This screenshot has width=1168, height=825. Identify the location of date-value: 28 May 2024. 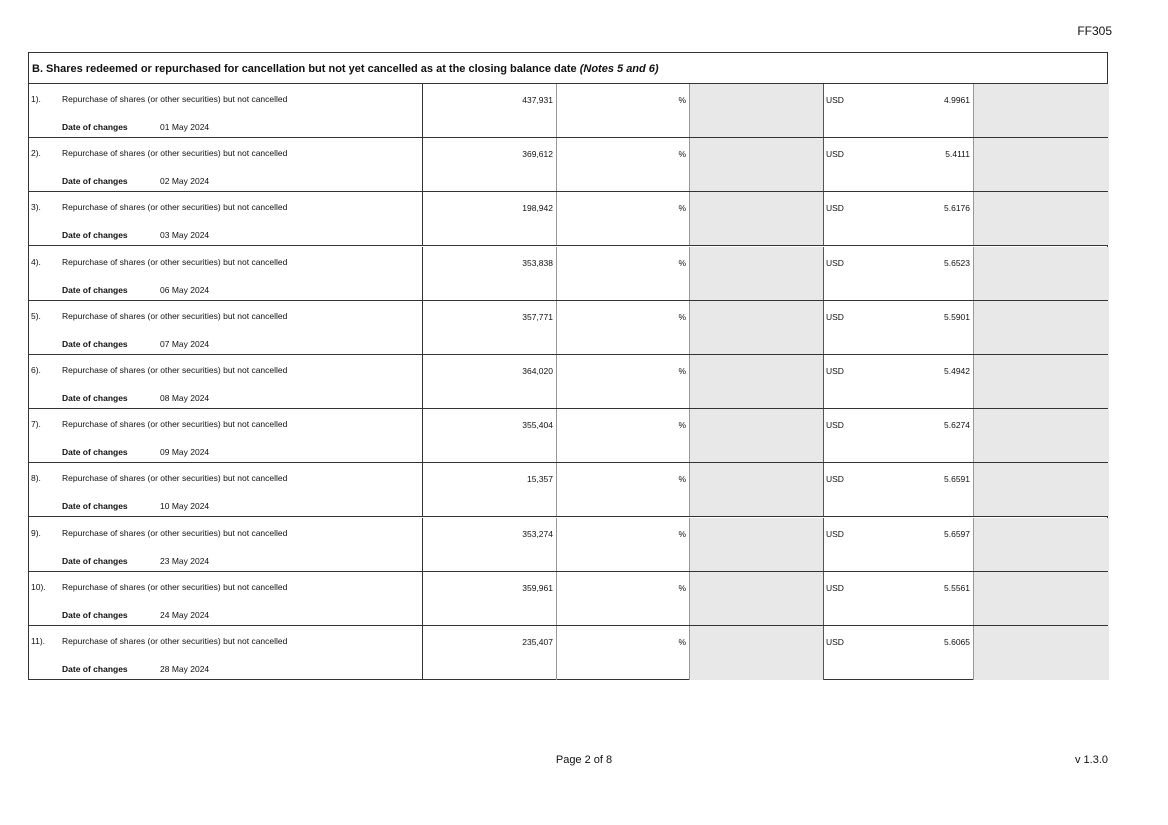
(185, 669).